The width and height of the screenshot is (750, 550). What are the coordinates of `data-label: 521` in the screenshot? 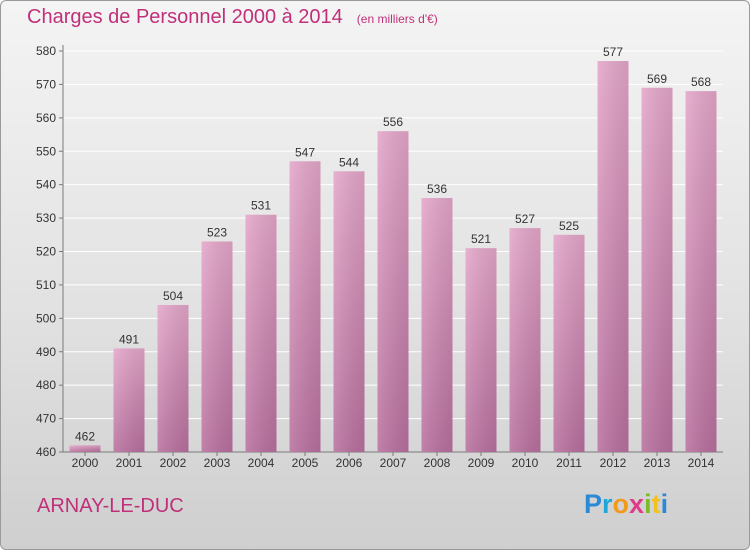 It's located at (481, 239).